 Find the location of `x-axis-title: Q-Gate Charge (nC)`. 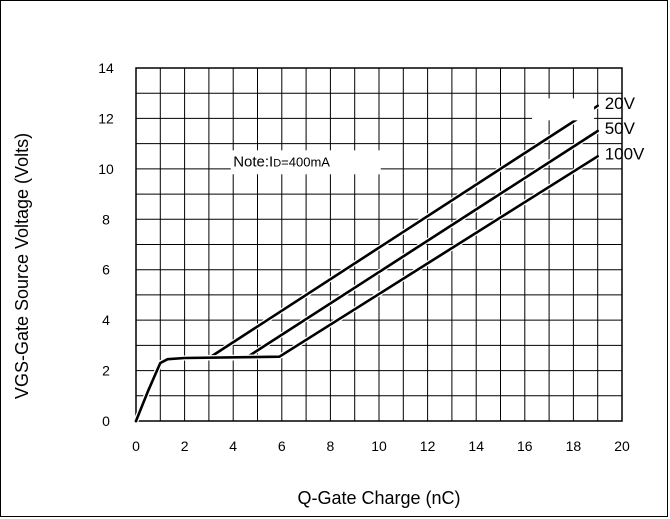

x-axis-title: Q-Gate Charge (nC) is located at coordinates (378, 498).